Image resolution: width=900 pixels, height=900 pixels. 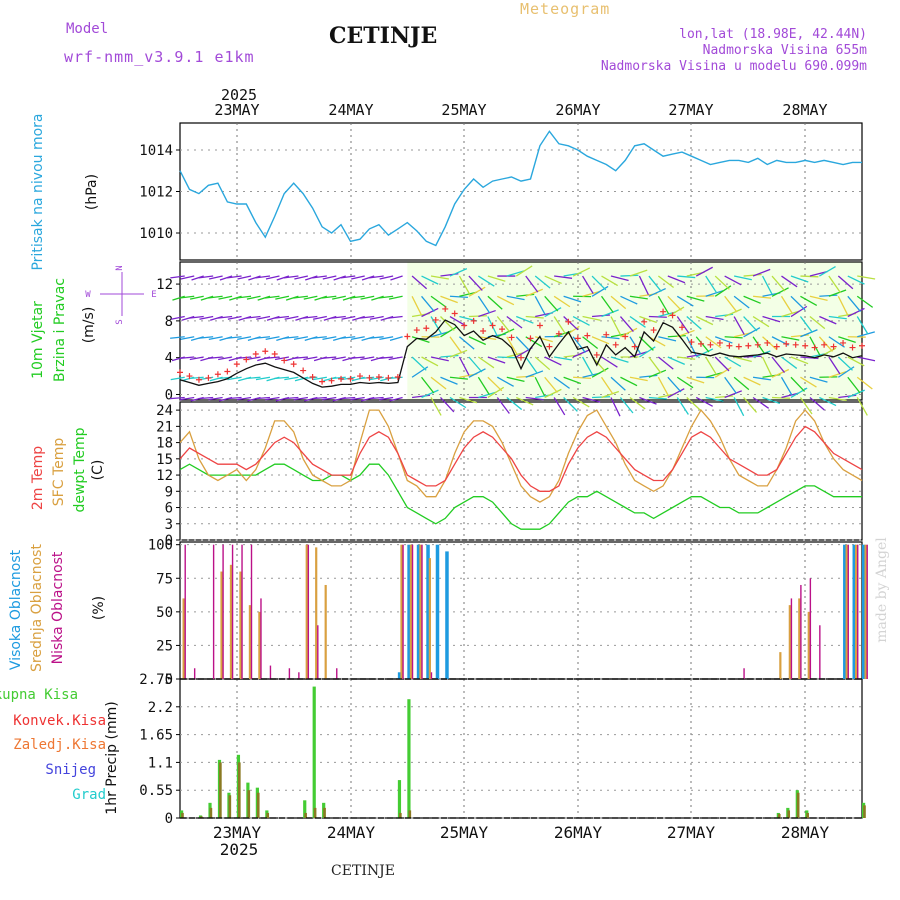 I want to click on precip-total-bar, so click(x=314, y=752).